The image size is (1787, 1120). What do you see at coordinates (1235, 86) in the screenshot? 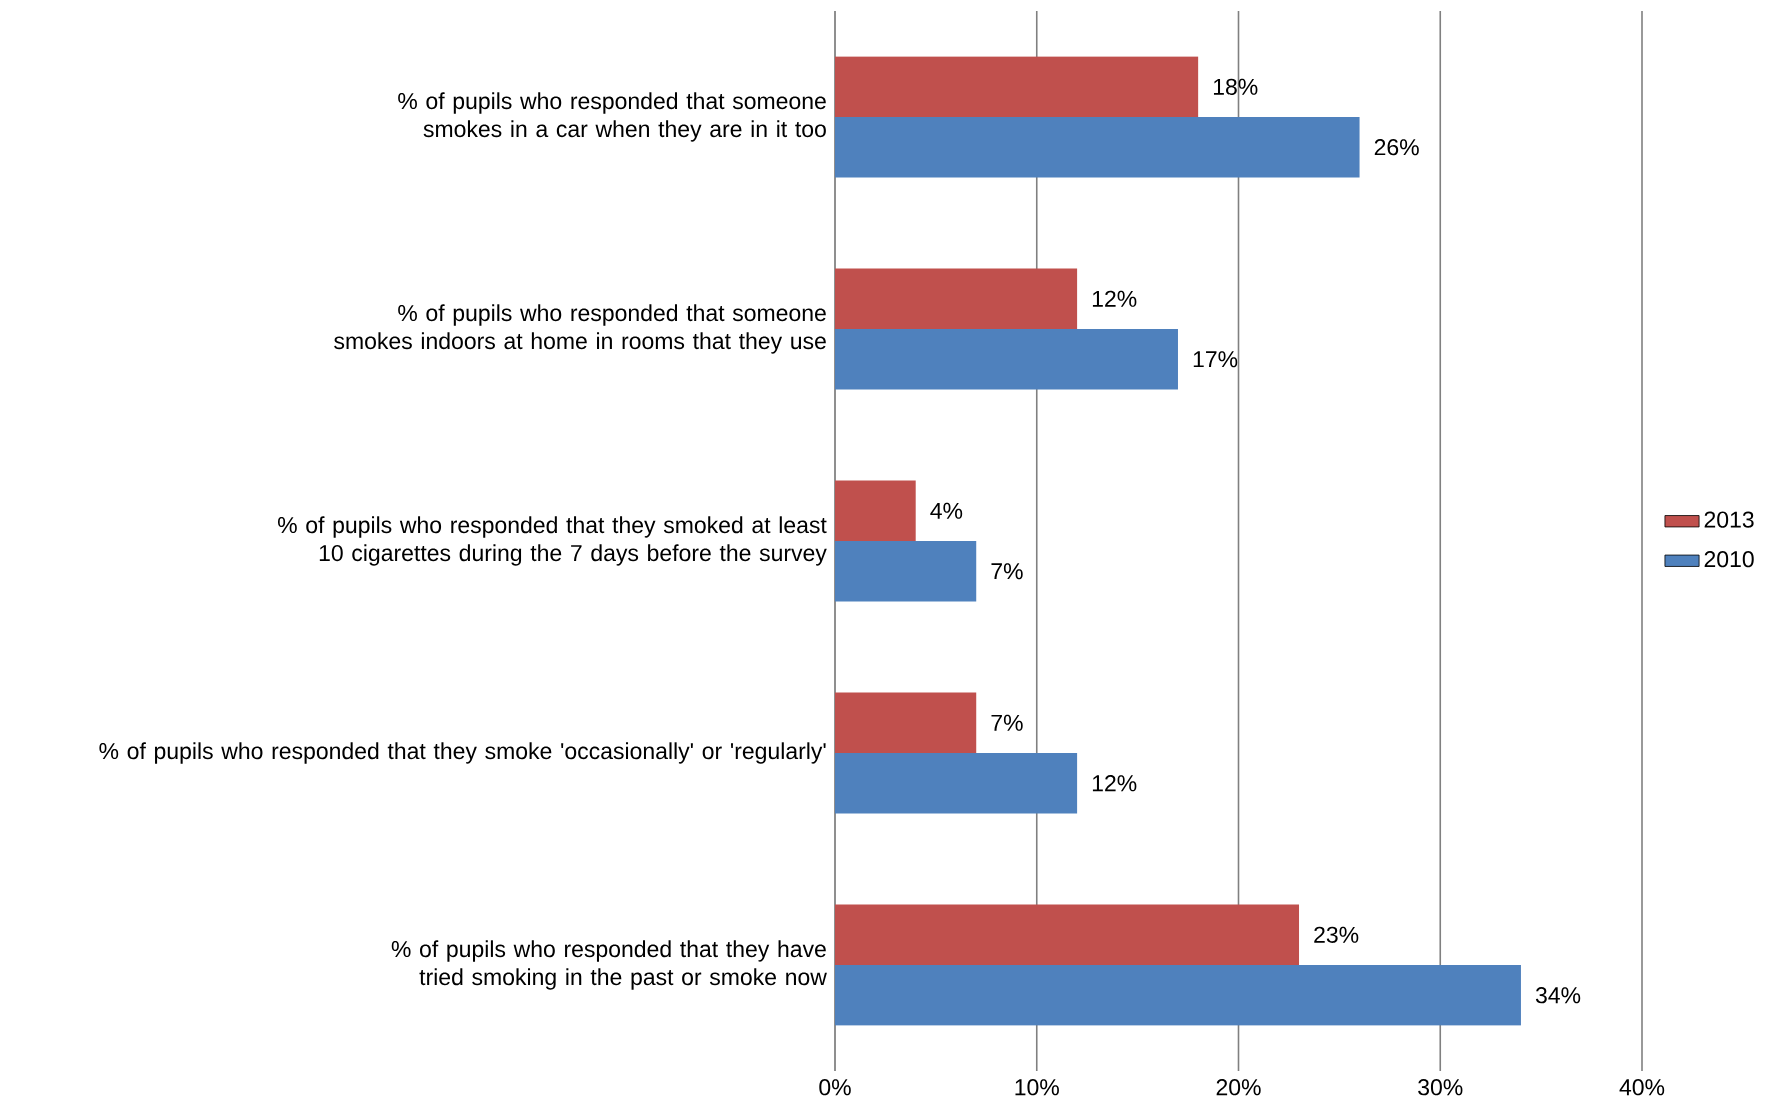
I see `data-label: 18%` at bounding box center [1235, 86].